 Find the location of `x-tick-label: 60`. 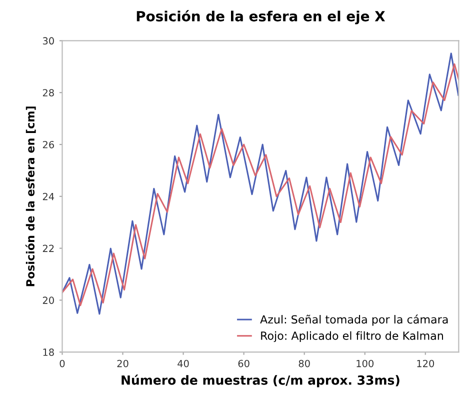

x-tick-label: 60 is located at coordinates (244, 364).